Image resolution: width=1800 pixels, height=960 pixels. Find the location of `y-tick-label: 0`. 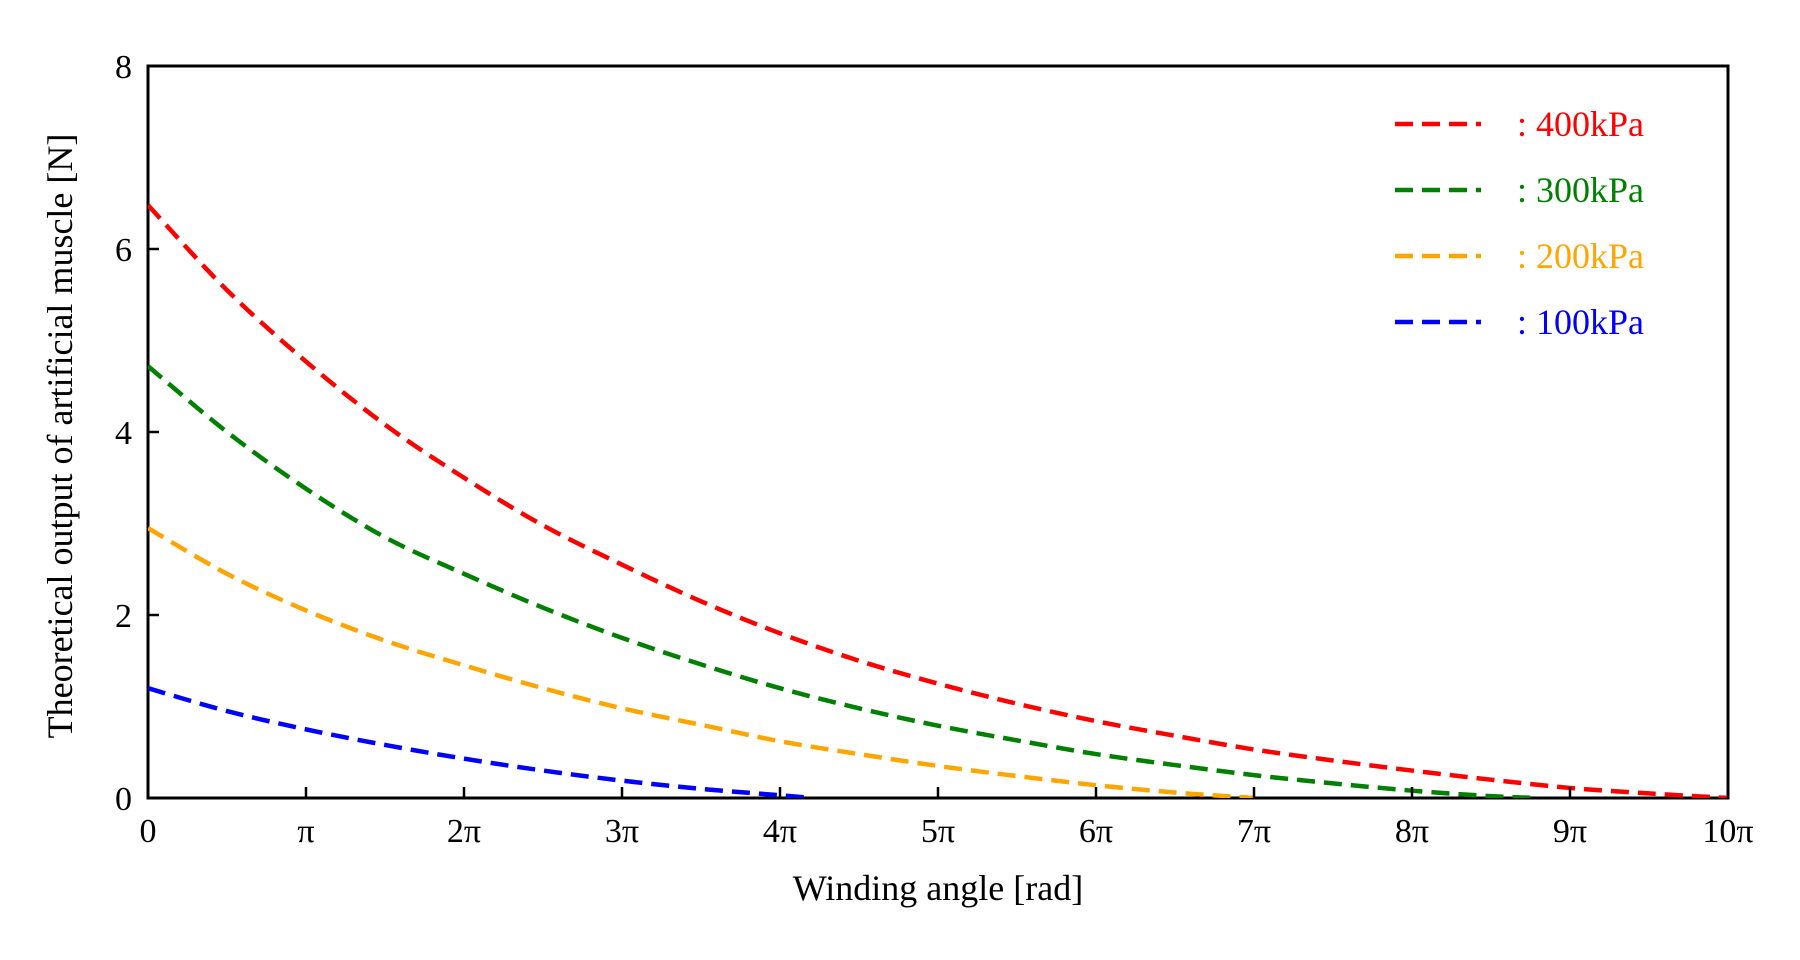

y-tick-label: 0 is located at coordinates (123, 799).